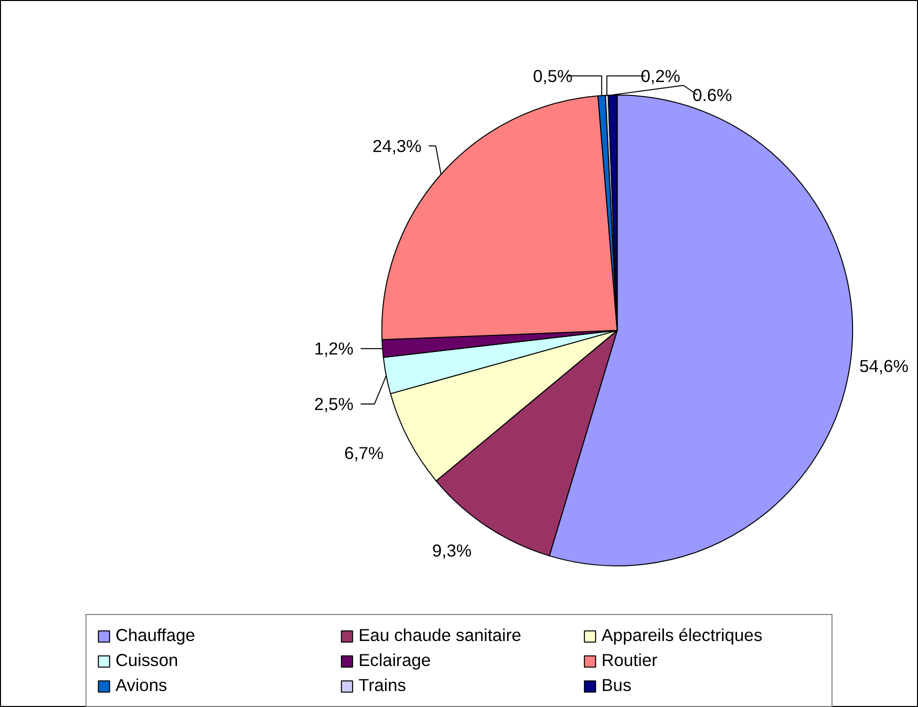 This screenshot has height=707, width=918. I want to click on legend-label: Routier, so click(630, 660).